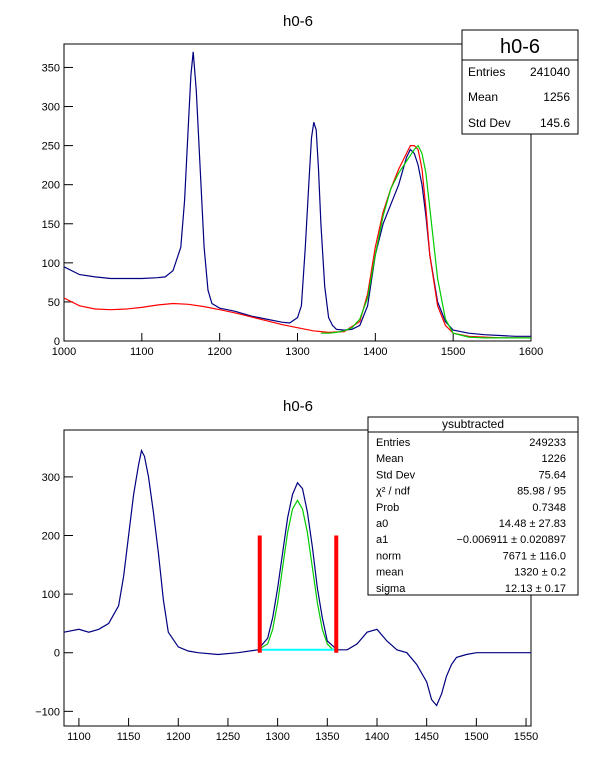 The width and height of the screenshot is (596, 772). Describe the element at coordinates (382, 524) in the screenshot. I see `stats-label: a0` at that location.